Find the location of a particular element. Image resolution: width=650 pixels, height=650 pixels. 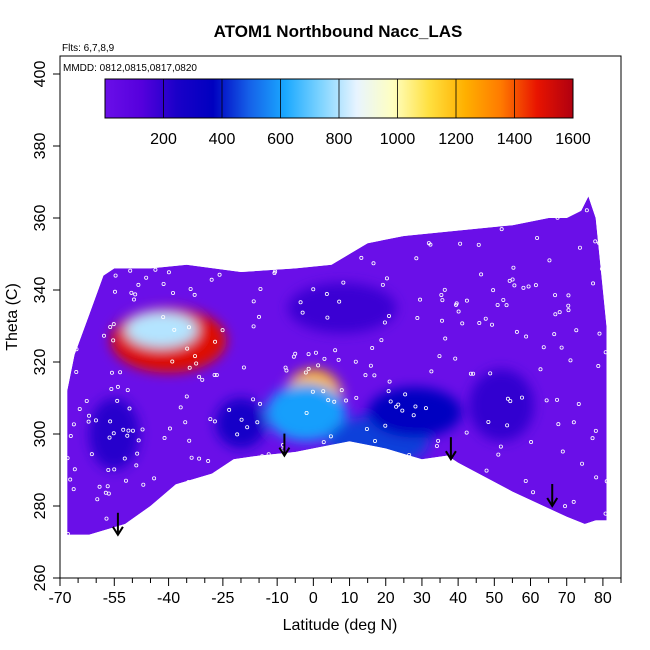

colorbar-tick-label: 1600 is located at coordinates (573, 139).